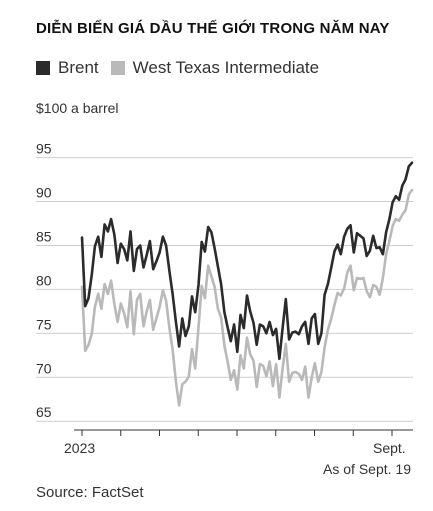  What do you see at coordinates (213, 28) in the screenshot?
I see `chart-title: DIỄN BIẾN GIÁ DẦU THẾ GIỚI TRONG NĂM NAY` at bounding box center [213, 28].